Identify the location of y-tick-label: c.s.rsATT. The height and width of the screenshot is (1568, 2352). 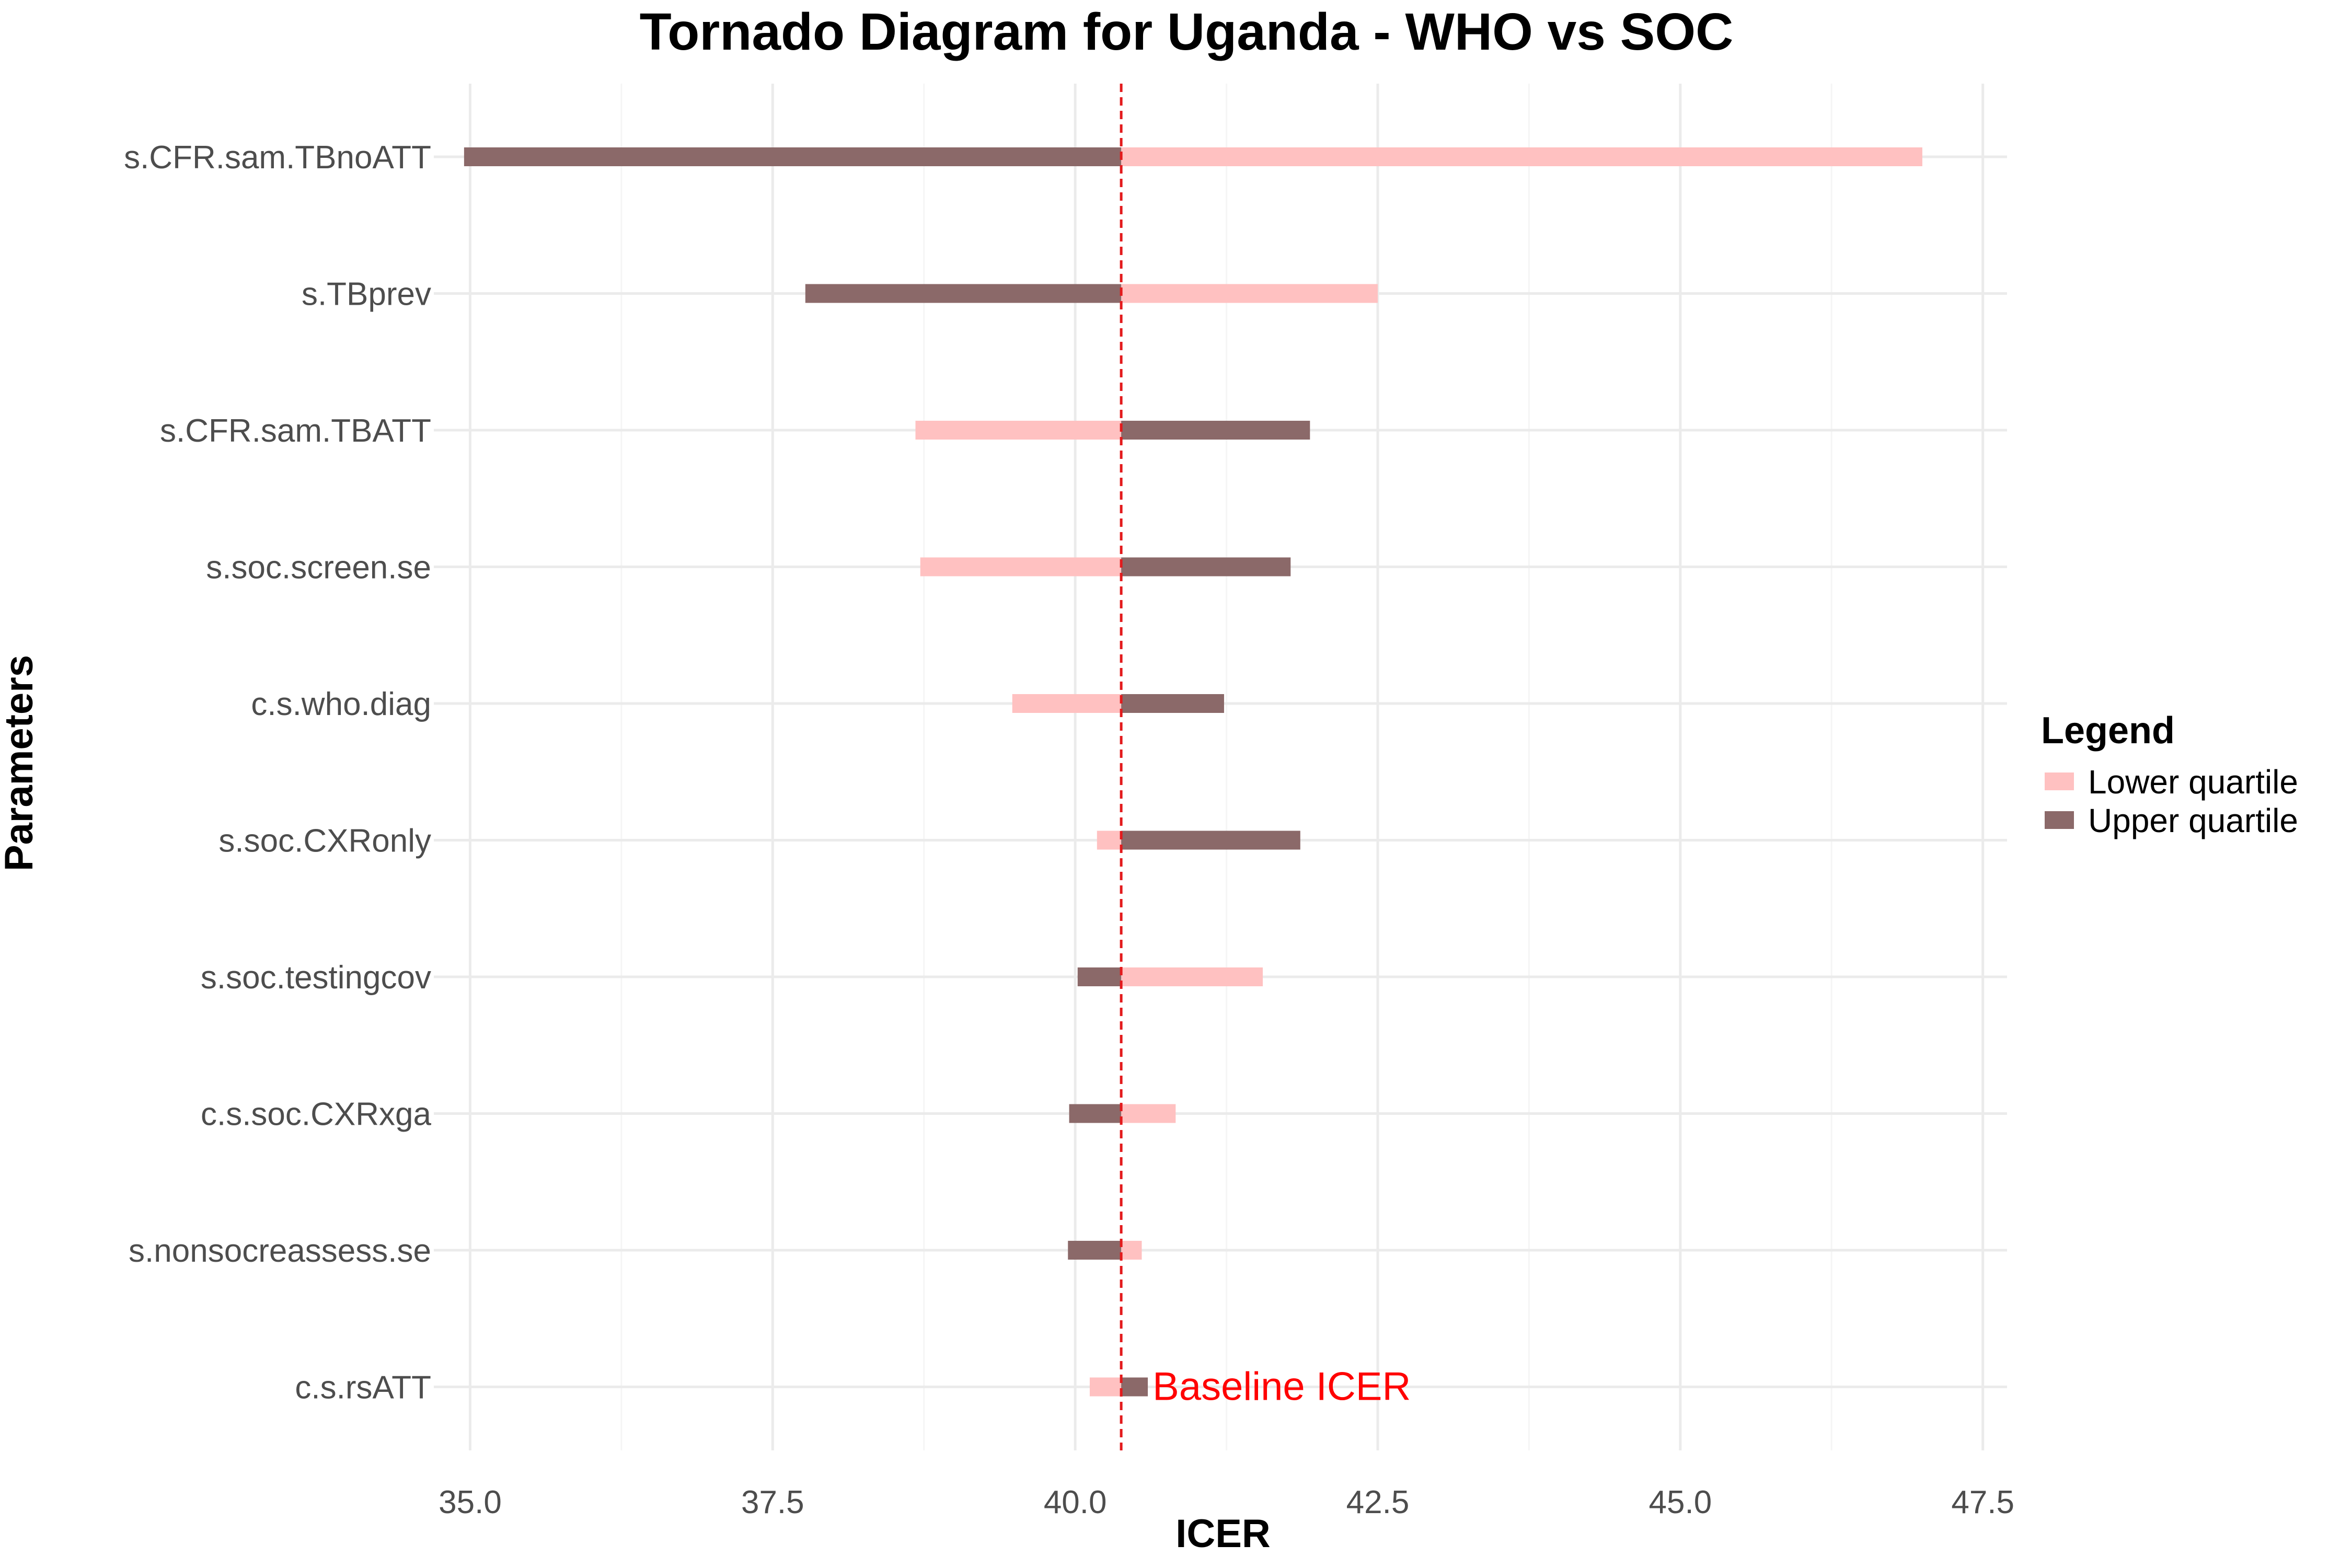
(363, 1388).